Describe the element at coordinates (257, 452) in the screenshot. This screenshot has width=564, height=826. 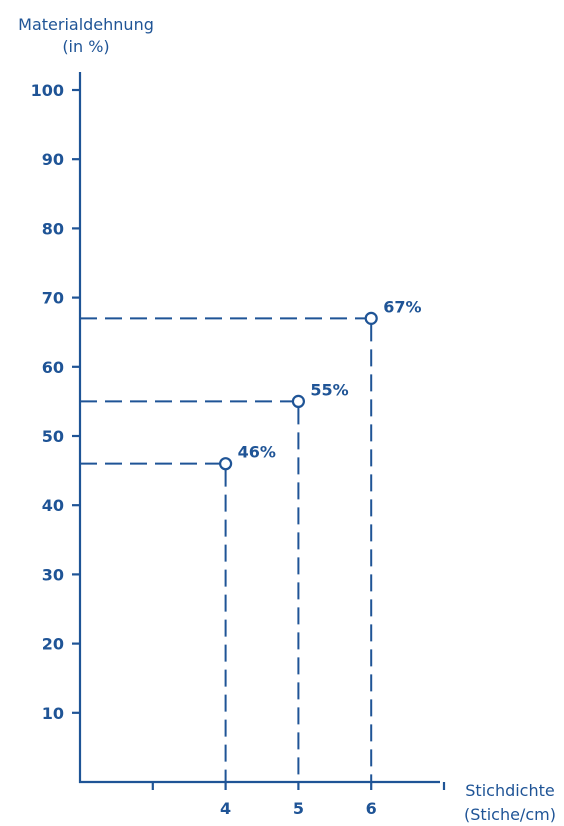
I see `data-point-label: 46%` at that location.